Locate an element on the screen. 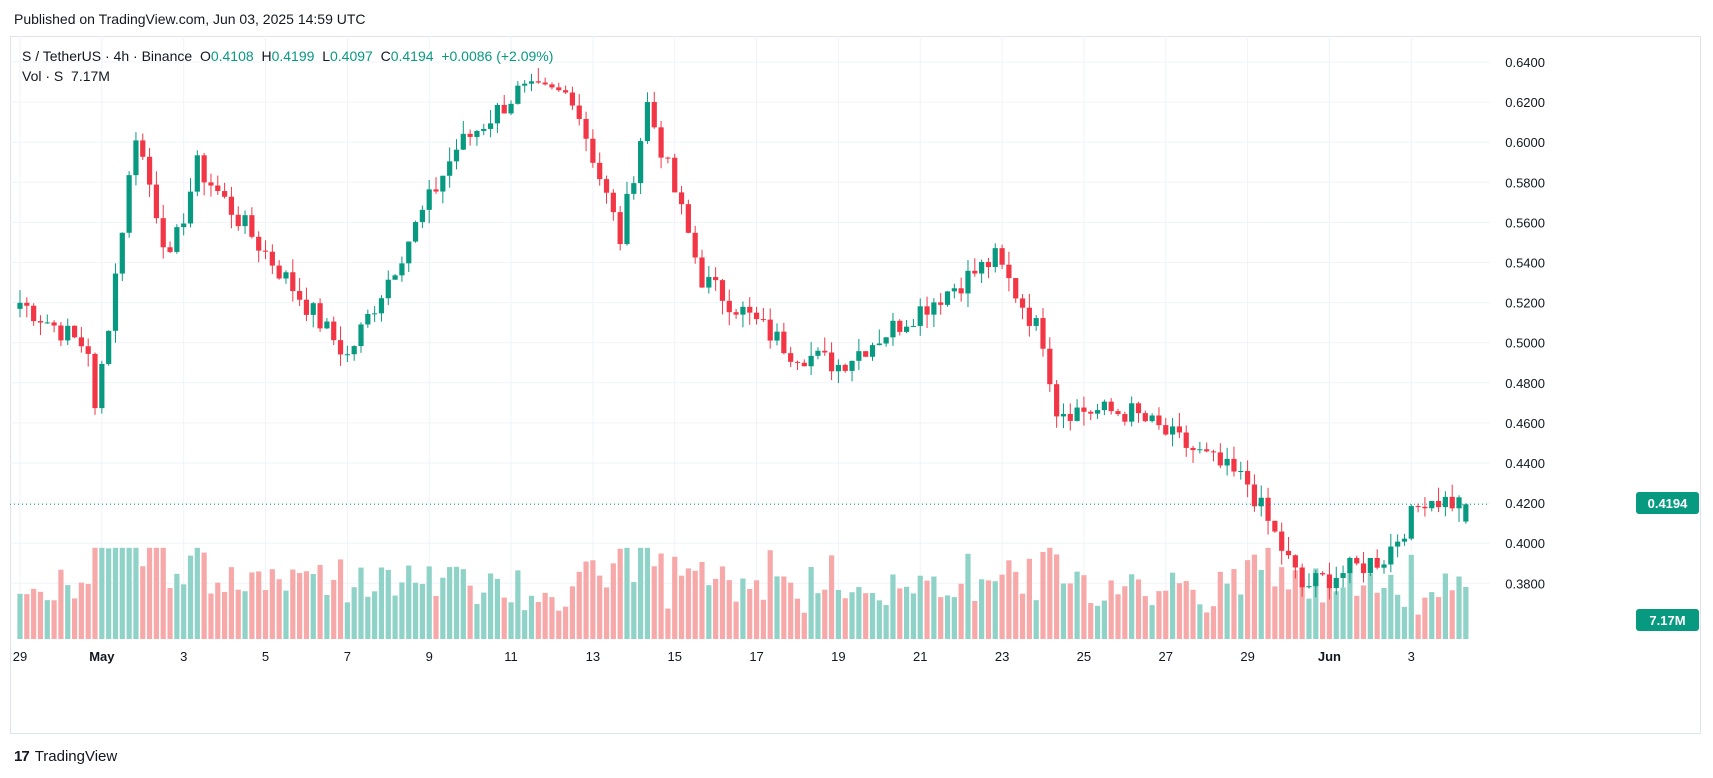 Image resolution: width=1713 pixels, height=778 pixels. y-tick-label: 0.5600 is located at coordinates (1525, 222).